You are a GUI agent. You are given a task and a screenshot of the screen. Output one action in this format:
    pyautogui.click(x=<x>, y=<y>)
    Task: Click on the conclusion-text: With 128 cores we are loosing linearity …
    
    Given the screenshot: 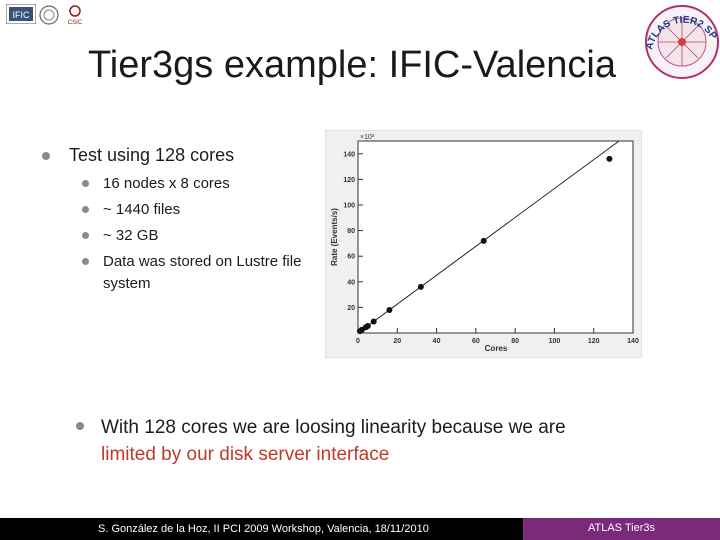 What is the action you would take?
    pyautogui.click(x=333, y=441)
    